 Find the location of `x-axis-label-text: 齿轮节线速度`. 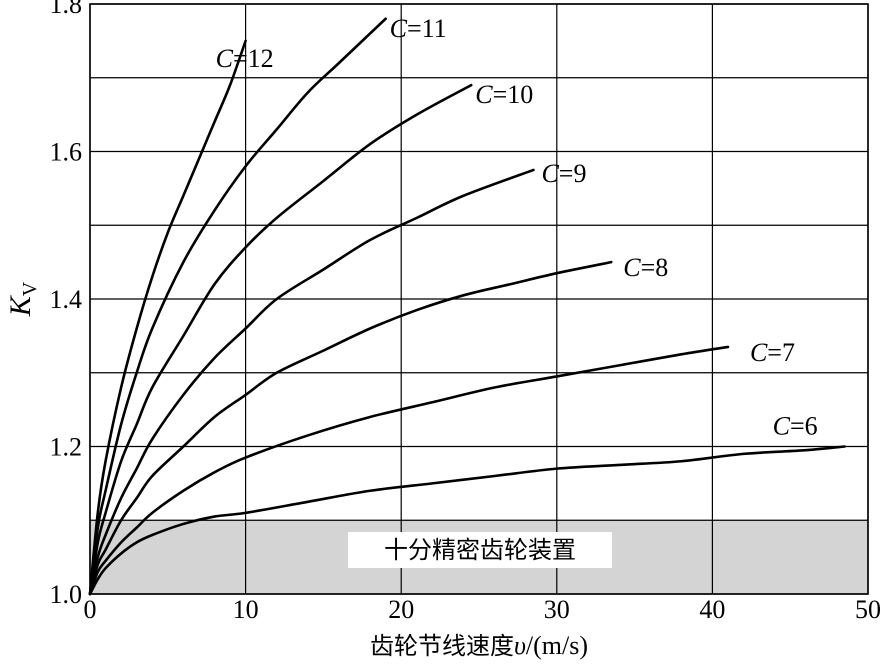

x-axis-label-text: 齿轮节线速度 is located at coordinates (442, 646).